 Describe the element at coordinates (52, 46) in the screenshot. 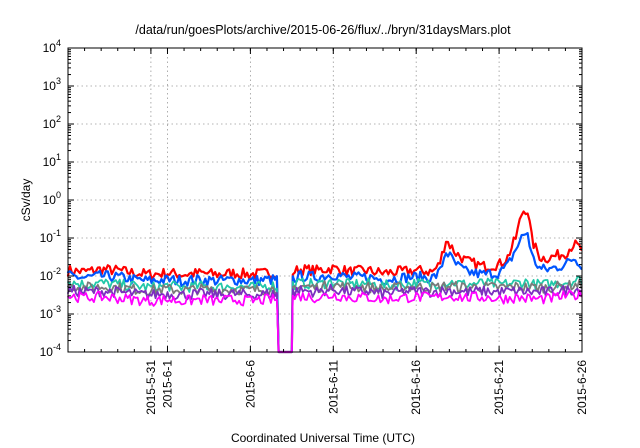

I see `y-tick-label: 10⁴` at that location.